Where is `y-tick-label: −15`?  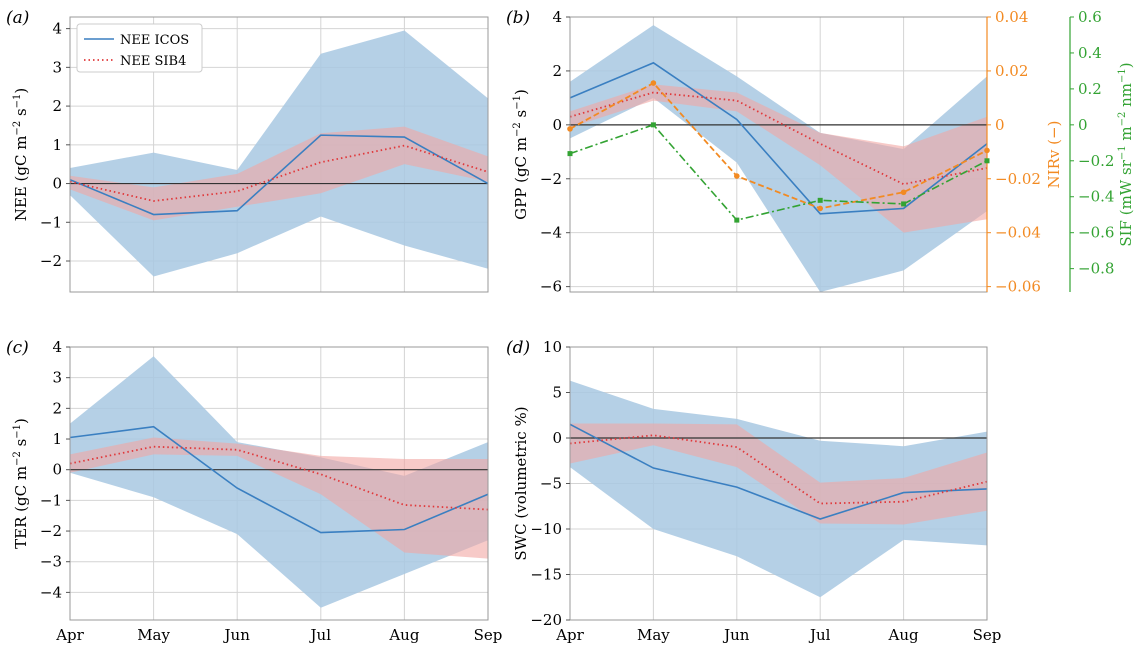
y-tick-label: −15 is located at coordinates (546, 575).